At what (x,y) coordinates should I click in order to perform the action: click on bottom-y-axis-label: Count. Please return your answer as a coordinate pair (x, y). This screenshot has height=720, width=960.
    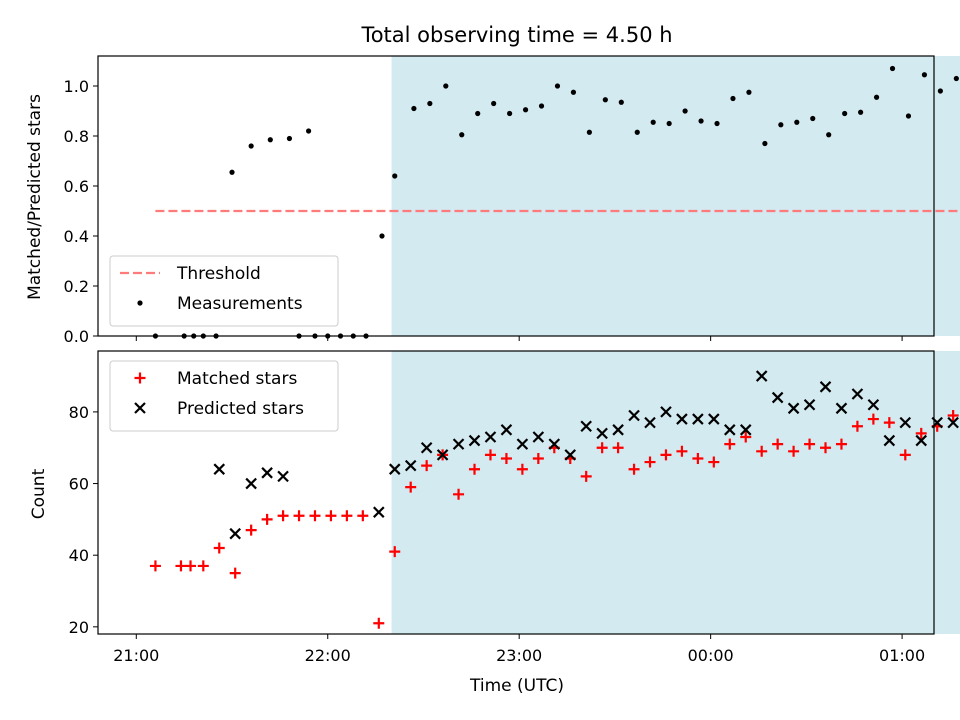
    Looking at the image, I should click on (39, 493).